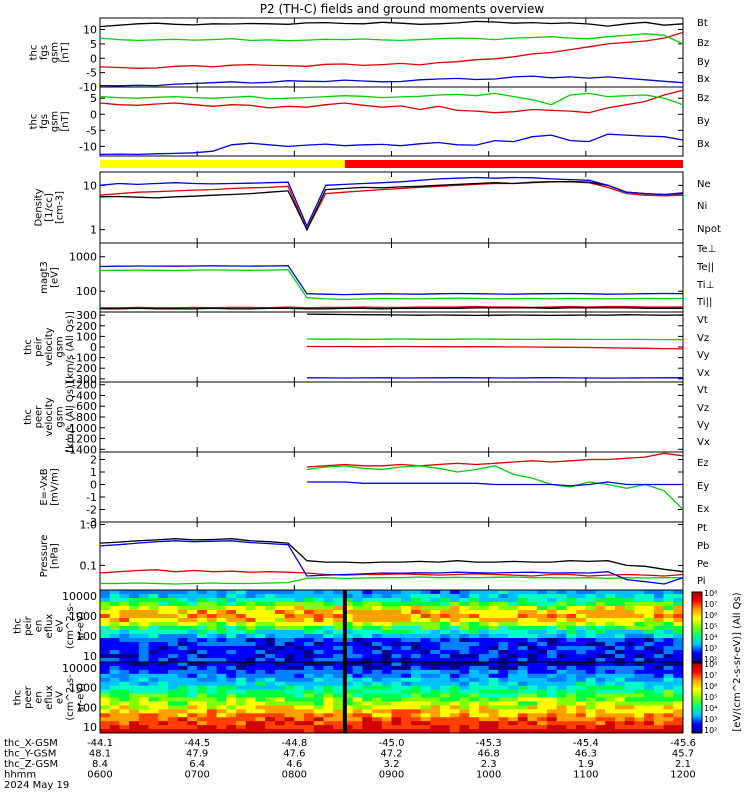 The height and width of the screenshot is (800, 750). I want to click on y-tick-label: 200, so click(86, 326).